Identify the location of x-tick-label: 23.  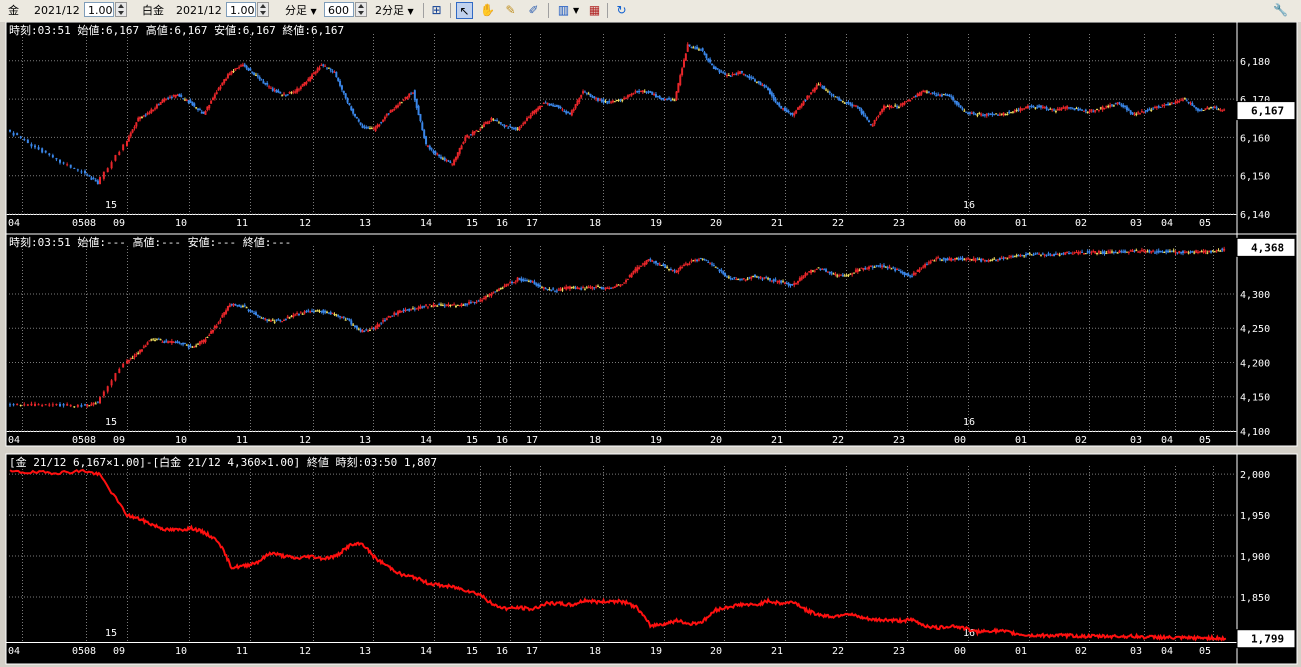
(899, 651).